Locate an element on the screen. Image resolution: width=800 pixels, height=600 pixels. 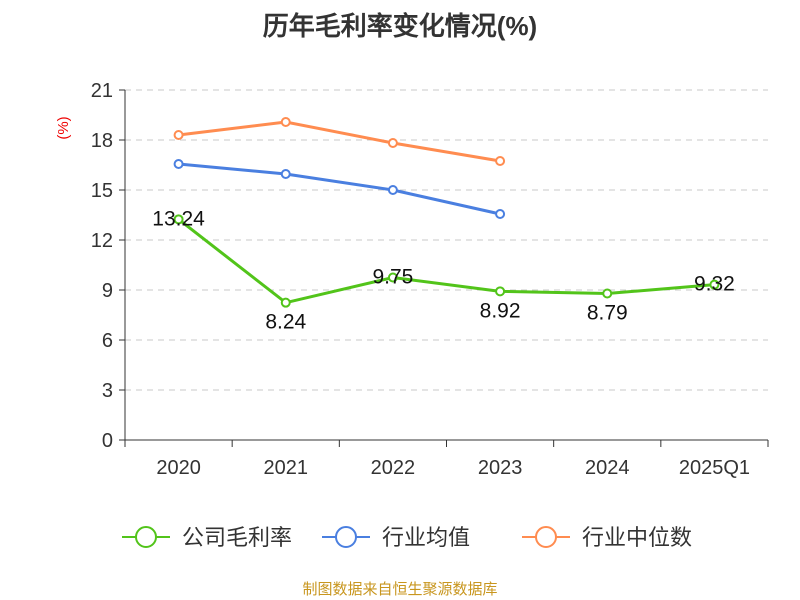
x-tick-label: 2021 is located at coordinates (286, 468).